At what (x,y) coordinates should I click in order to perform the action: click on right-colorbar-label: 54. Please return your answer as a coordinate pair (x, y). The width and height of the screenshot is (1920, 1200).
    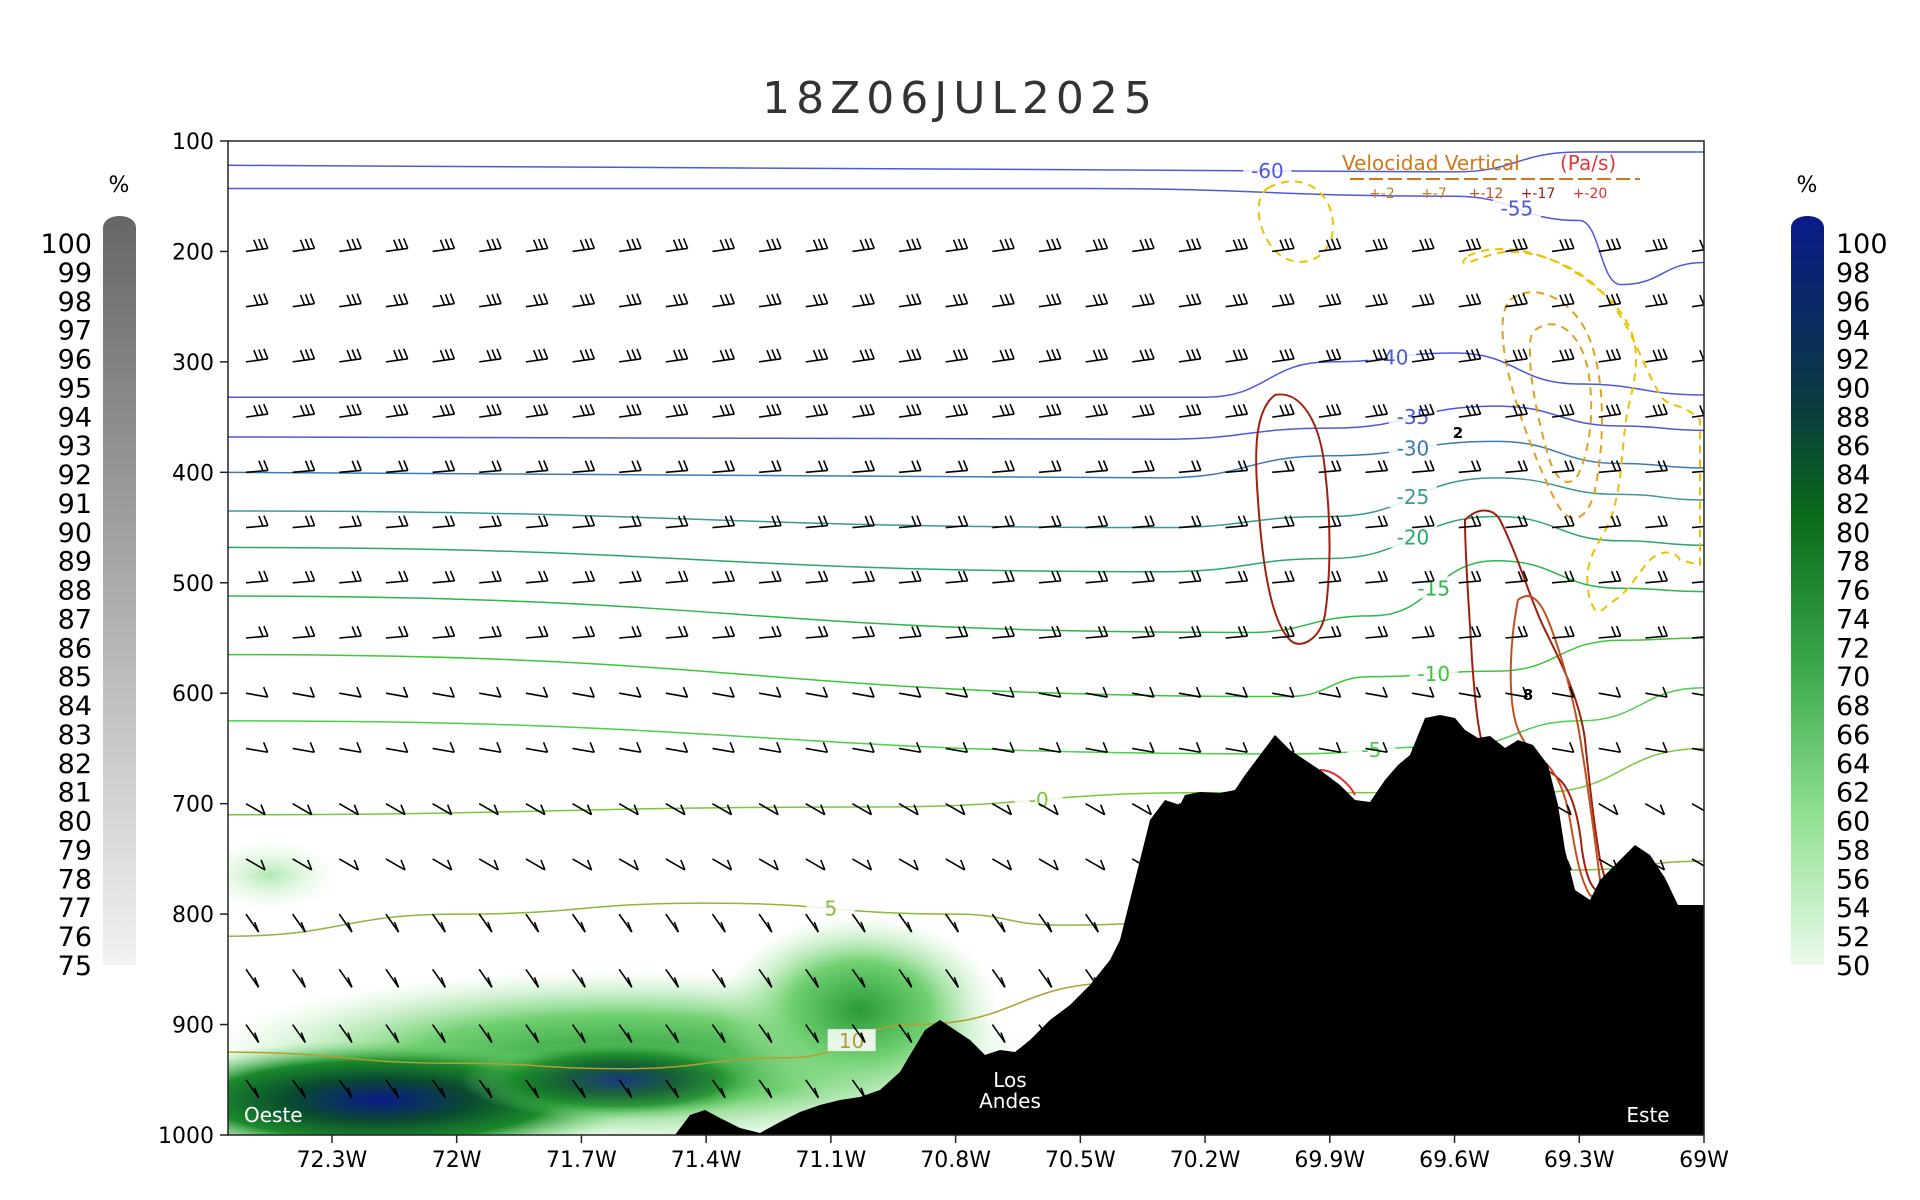
    Looking at the image, I should click on (1853, 908).